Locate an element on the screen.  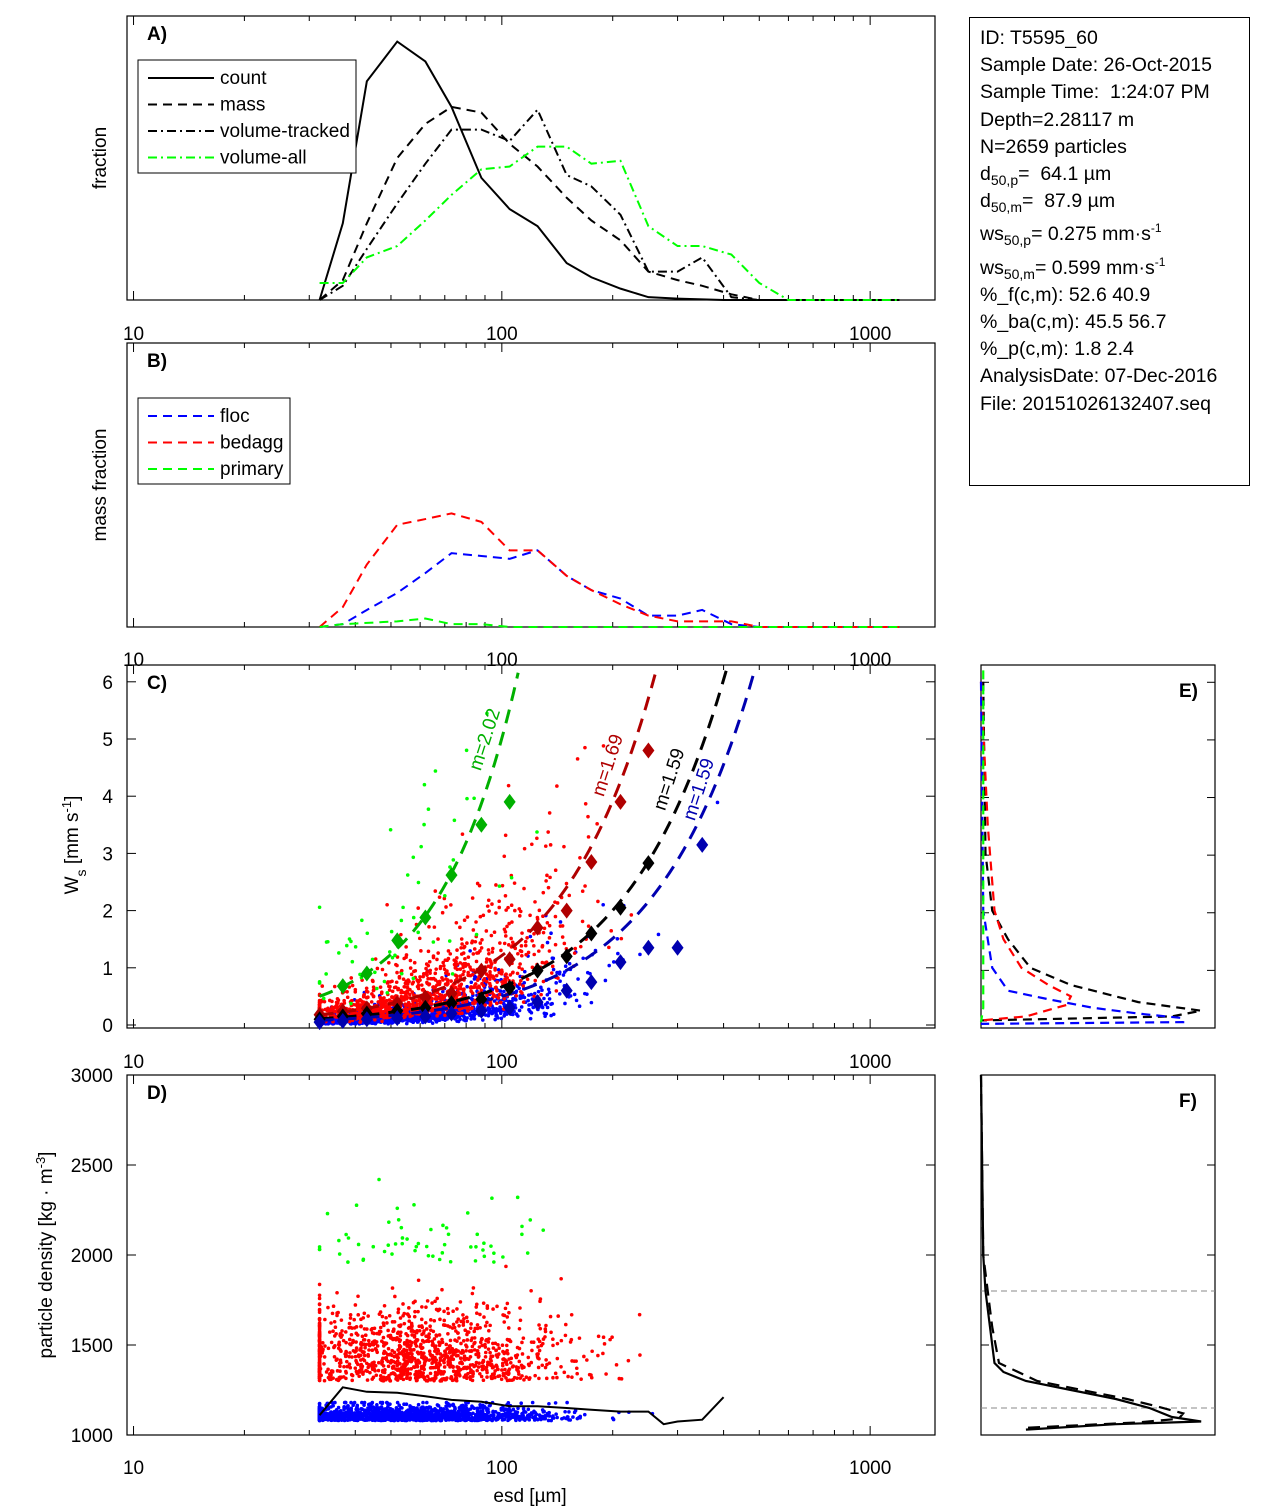
panel-a-y-label: fraction is located at coordinates (100, 158).